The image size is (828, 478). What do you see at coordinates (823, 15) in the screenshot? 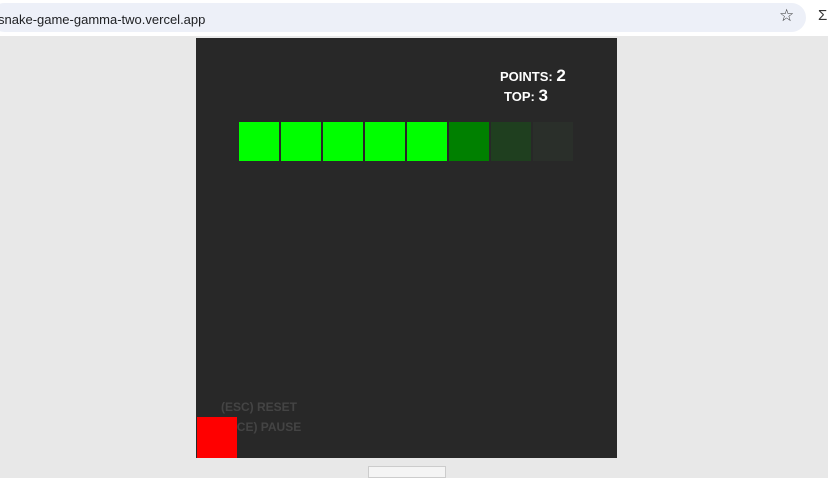
I see `extensions-icon: Σ` at bounding box center [823, 15].